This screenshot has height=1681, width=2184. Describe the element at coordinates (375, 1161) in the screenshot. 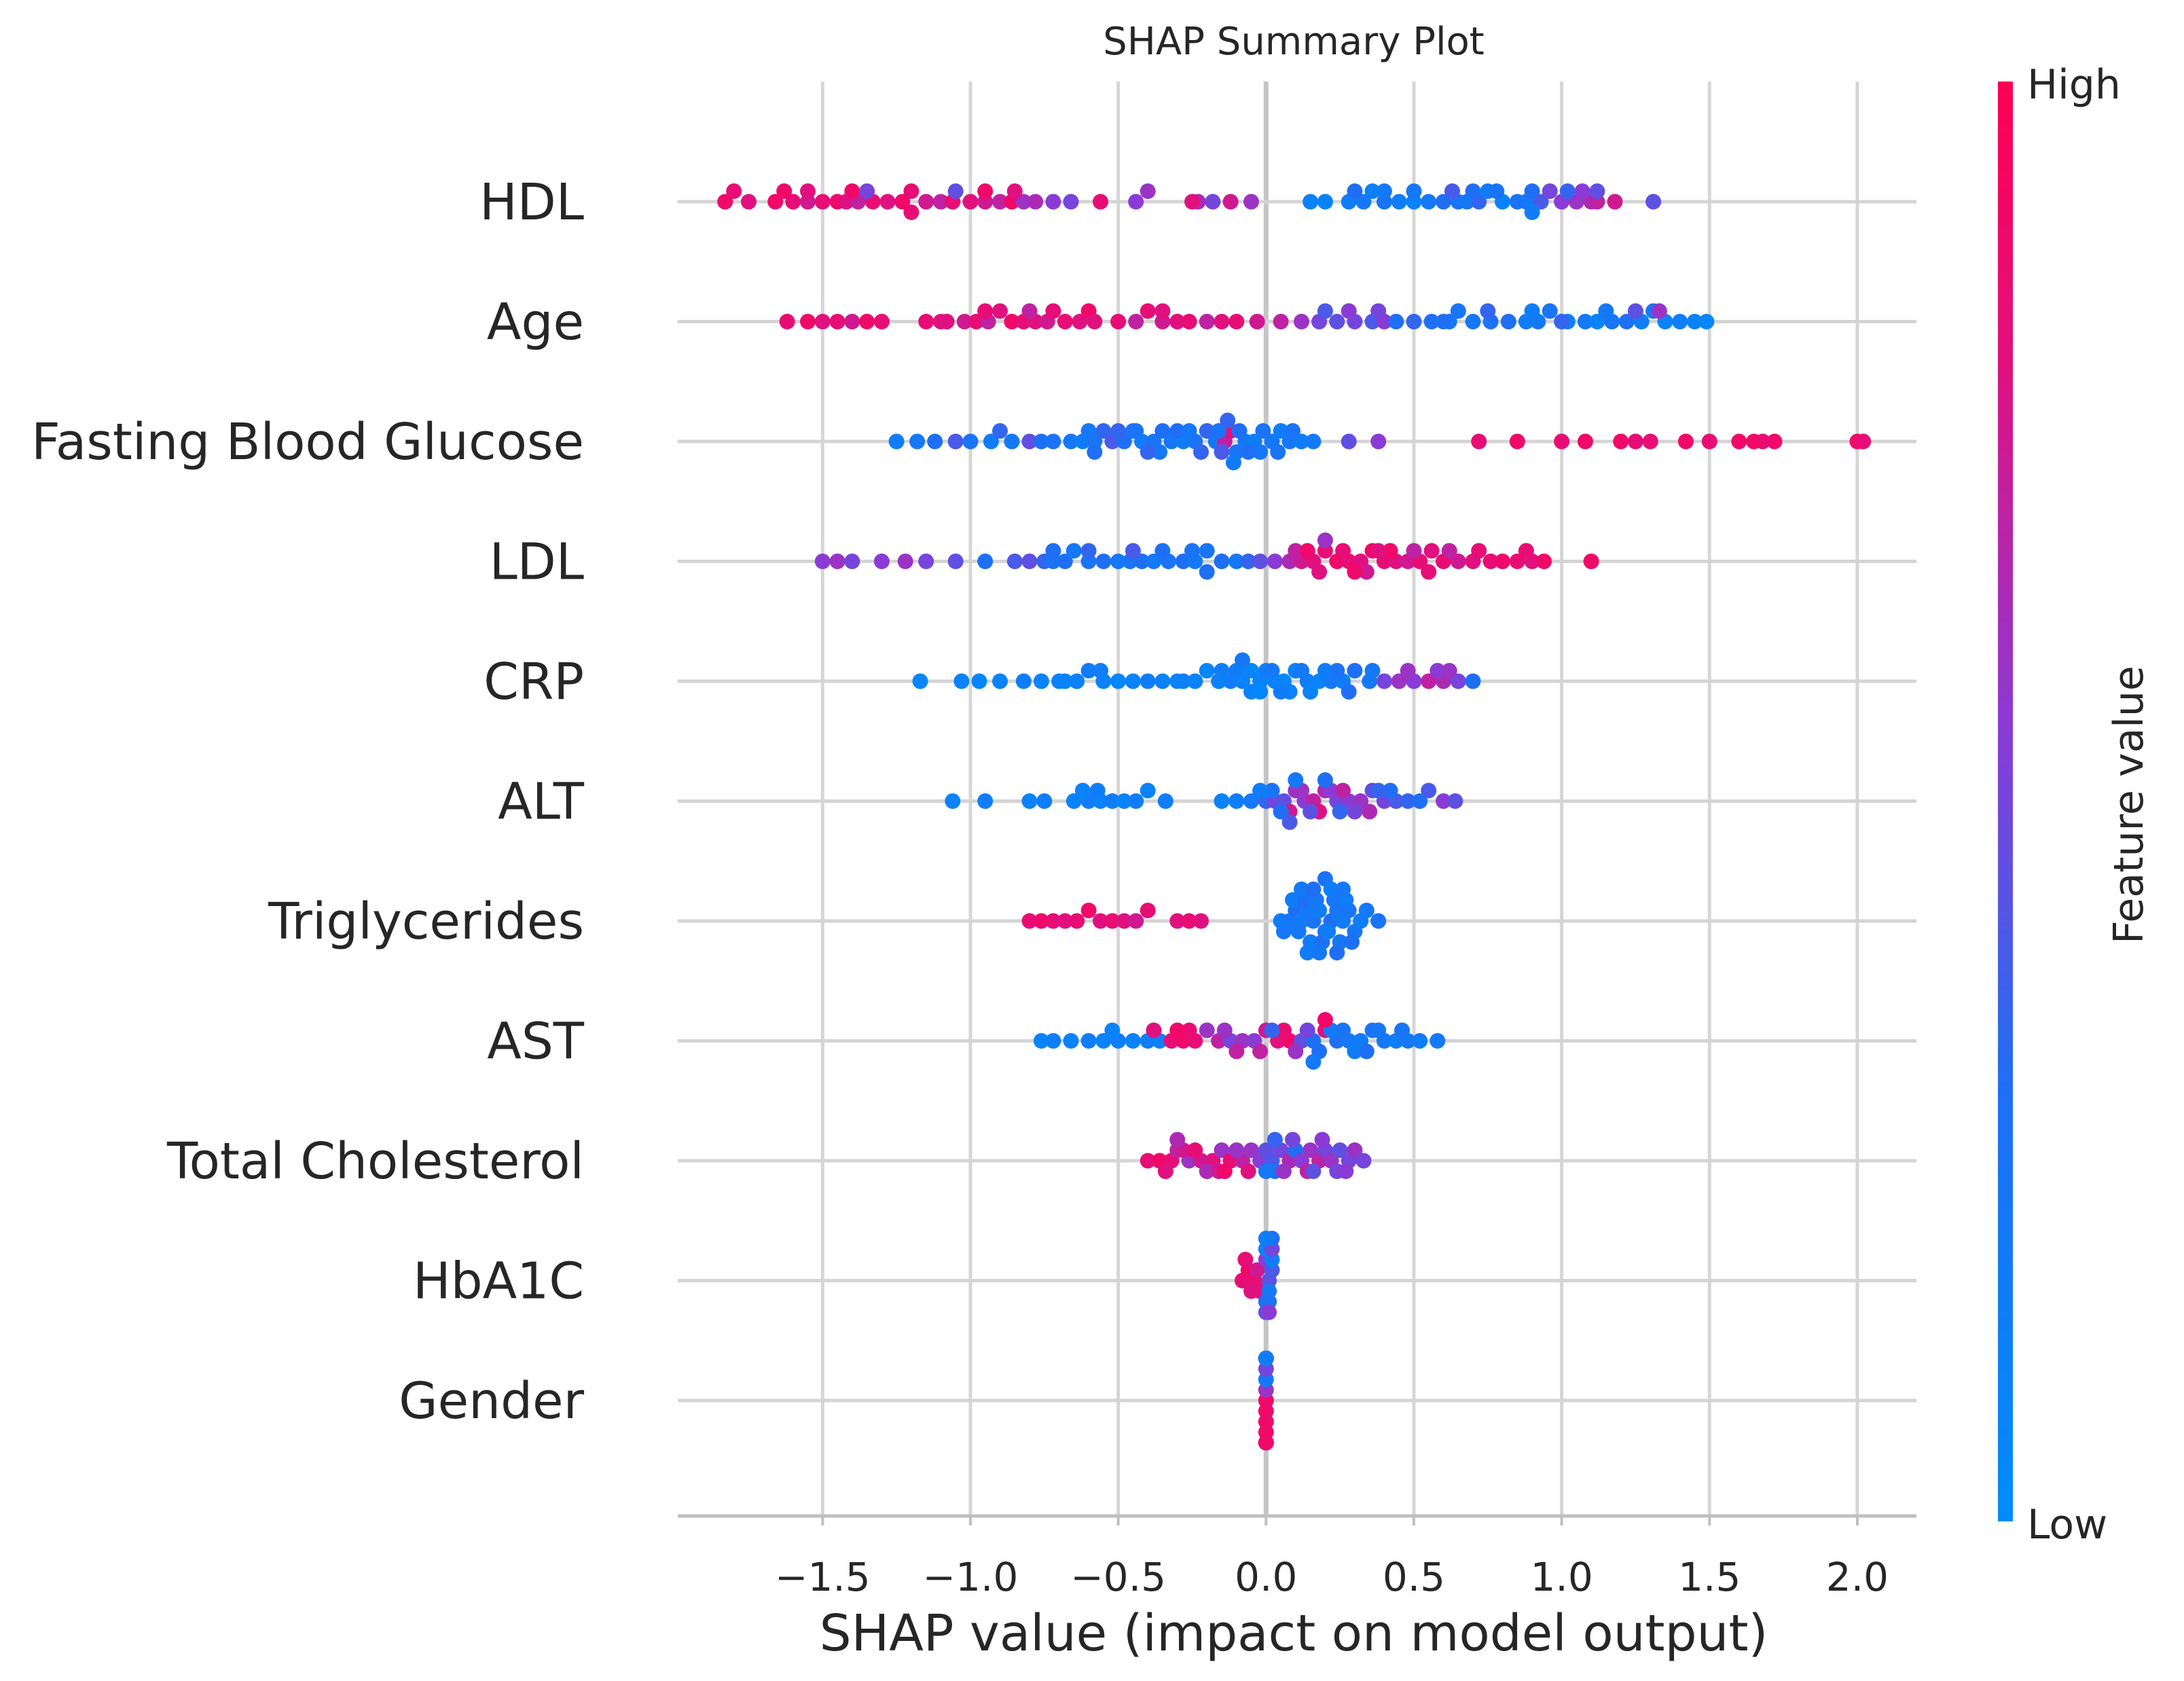

I see `feature-label-8: Total Cholesterol` at that location.